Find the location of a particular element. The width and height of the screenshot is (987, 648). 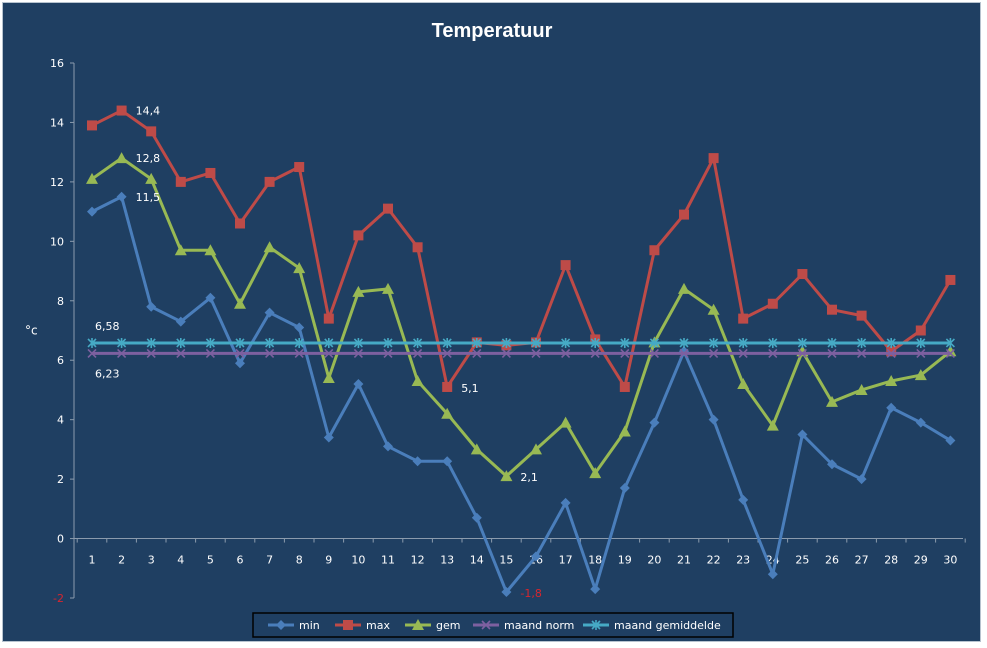

y-tick-label: -2 is located at coordinates (58, 598).